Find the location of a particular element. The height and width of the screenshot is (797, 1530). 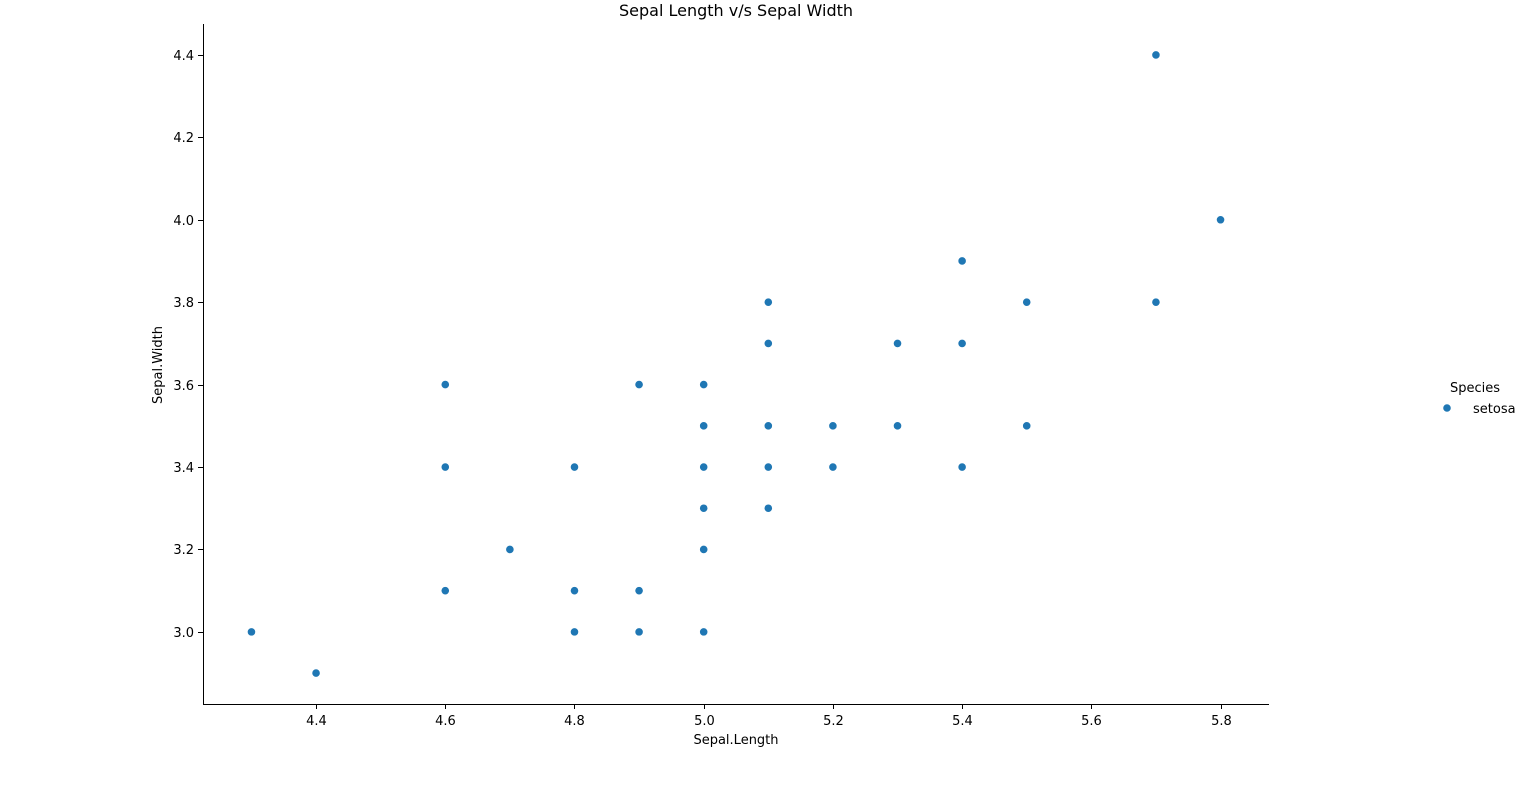

x-axis-ticks: 4.4 4.6 4.8 5.0 5.2 5.4 5.6 5.8 is located at coordinates (769, 716).